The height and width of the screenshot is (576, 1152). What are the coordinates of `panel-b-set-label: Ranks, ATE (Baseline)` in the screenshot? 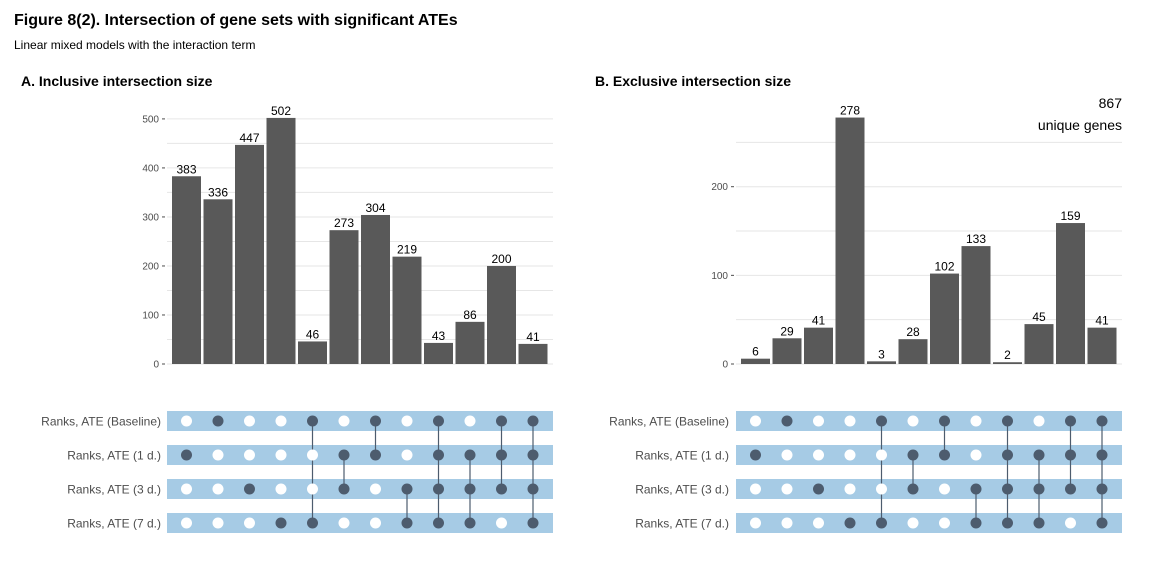 It's located at (669, 422).